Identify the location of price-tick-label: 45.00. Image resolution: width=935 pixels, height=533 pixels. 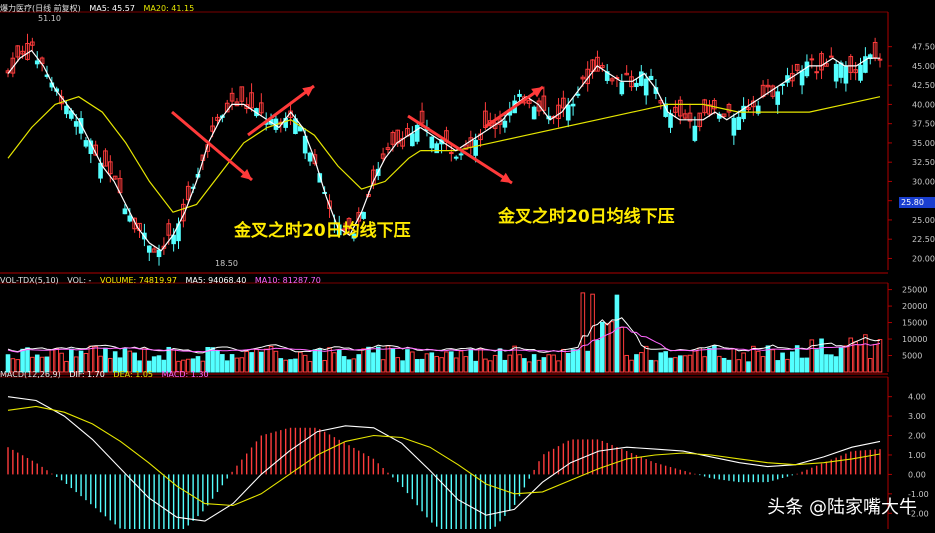
(923, 66).